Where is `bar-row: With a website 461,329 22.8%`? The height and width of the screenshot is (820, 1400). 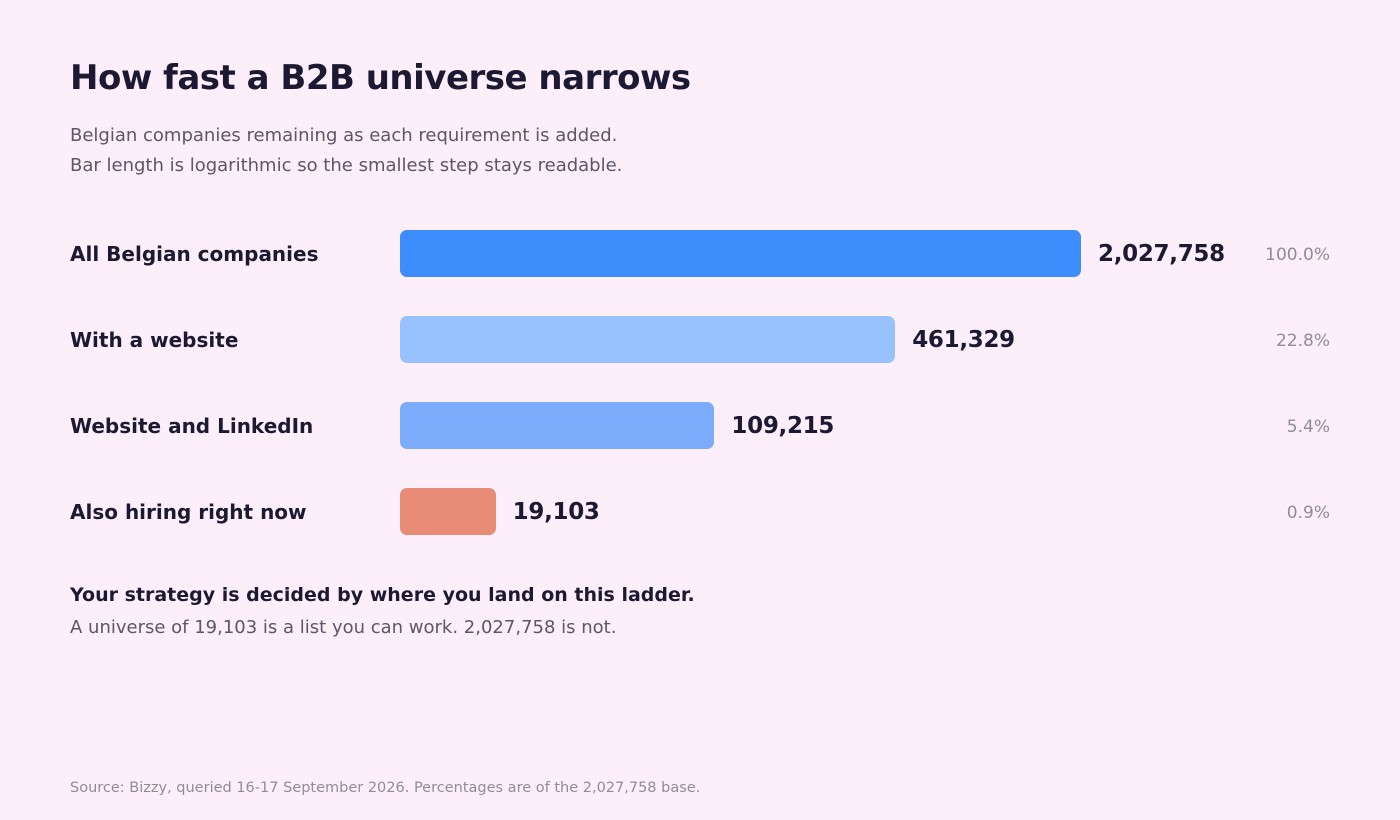 bar-row: With a website 461,329 22.8% is located at coordinates (700, 340).